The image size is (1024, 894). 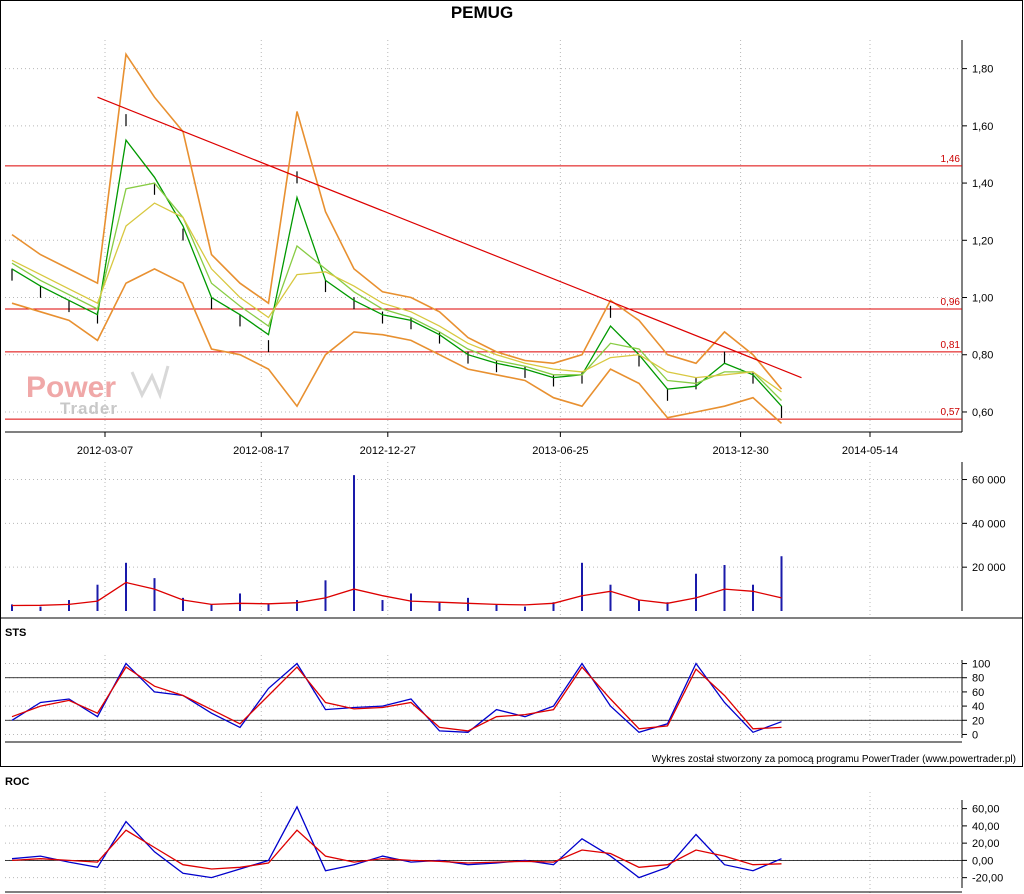 What do you see at coordinates (987, 879) in the screenshot?
I see `roc-y-tick-label: -20,00` at bounding box center [987, 879].